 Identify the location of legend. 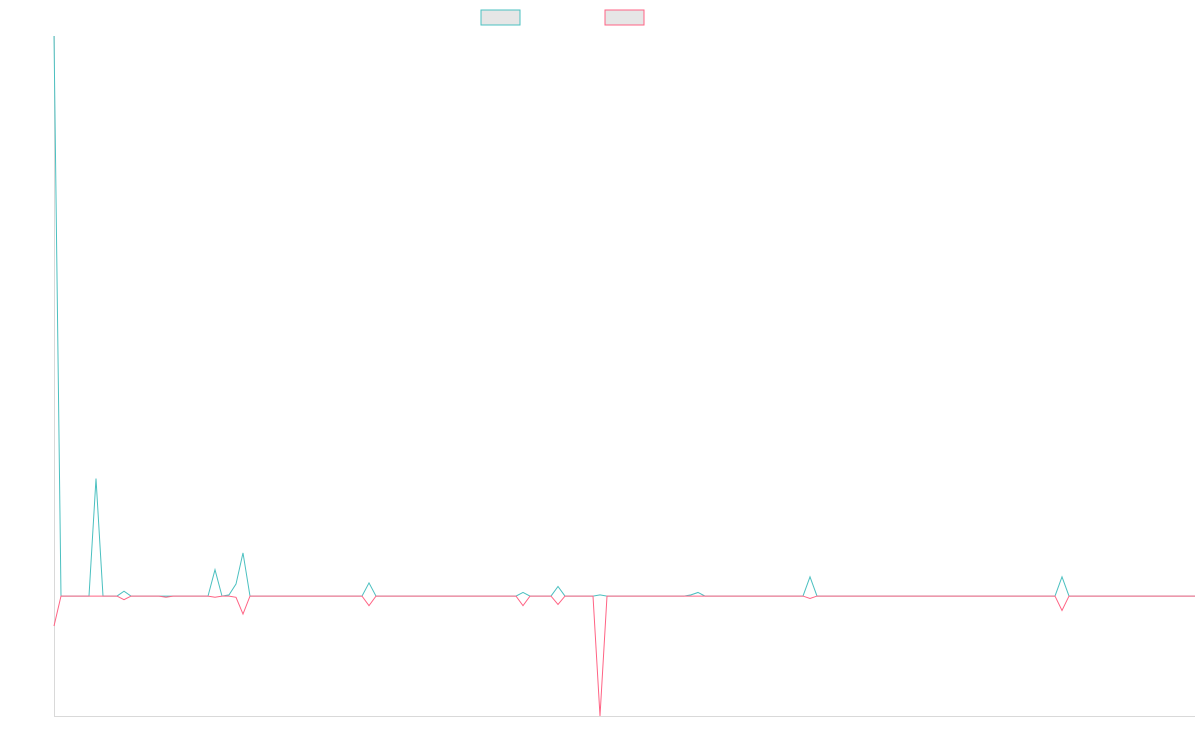
(562, 17).